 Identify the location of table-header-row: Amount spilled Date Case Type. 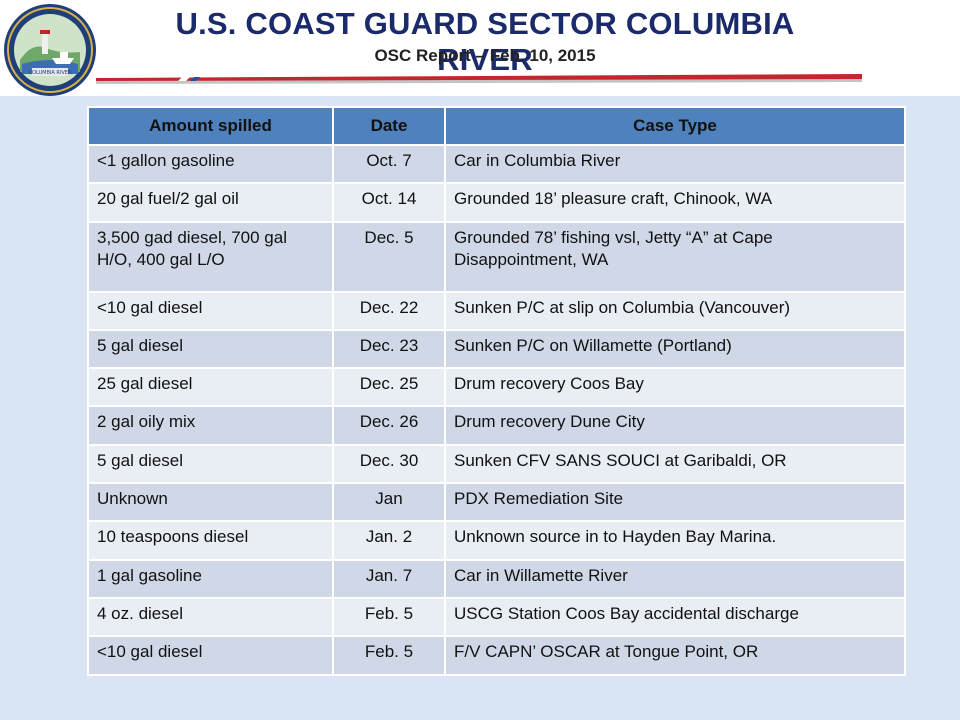
(496, 126).